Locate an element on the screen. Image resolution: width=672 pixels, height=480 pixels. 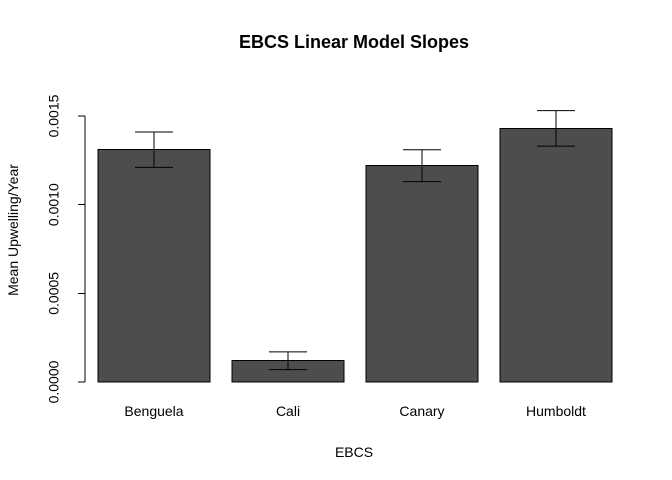
y-tick-label: 0.0000 is located at coordinates (54, 381).